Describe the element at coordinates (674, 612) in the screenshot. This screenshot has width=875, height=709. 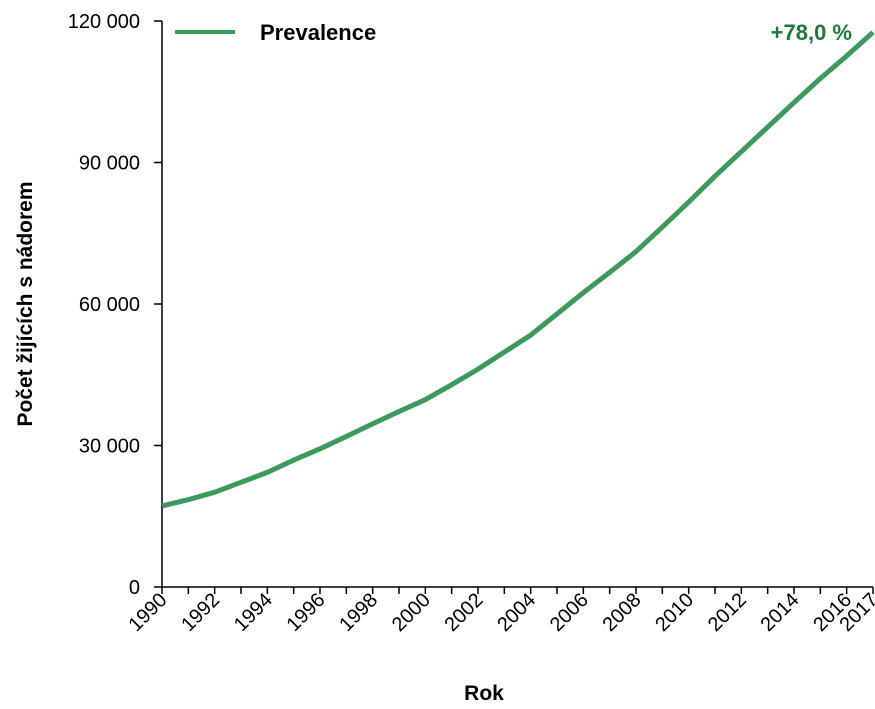
I see `x-tick-label: 2010` at that location.